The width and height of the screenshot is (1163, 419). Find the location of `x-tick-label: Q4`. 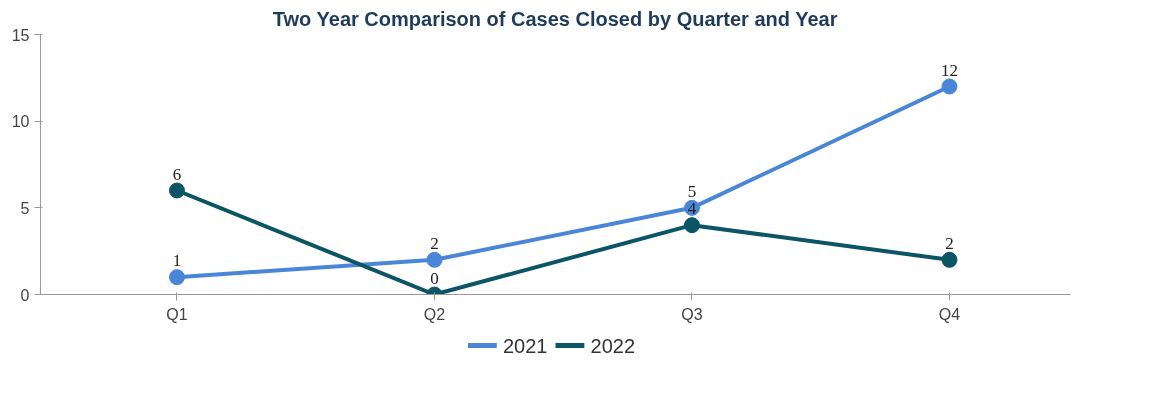

x-tick-label: Q4 is located at coordinates (949, 314).